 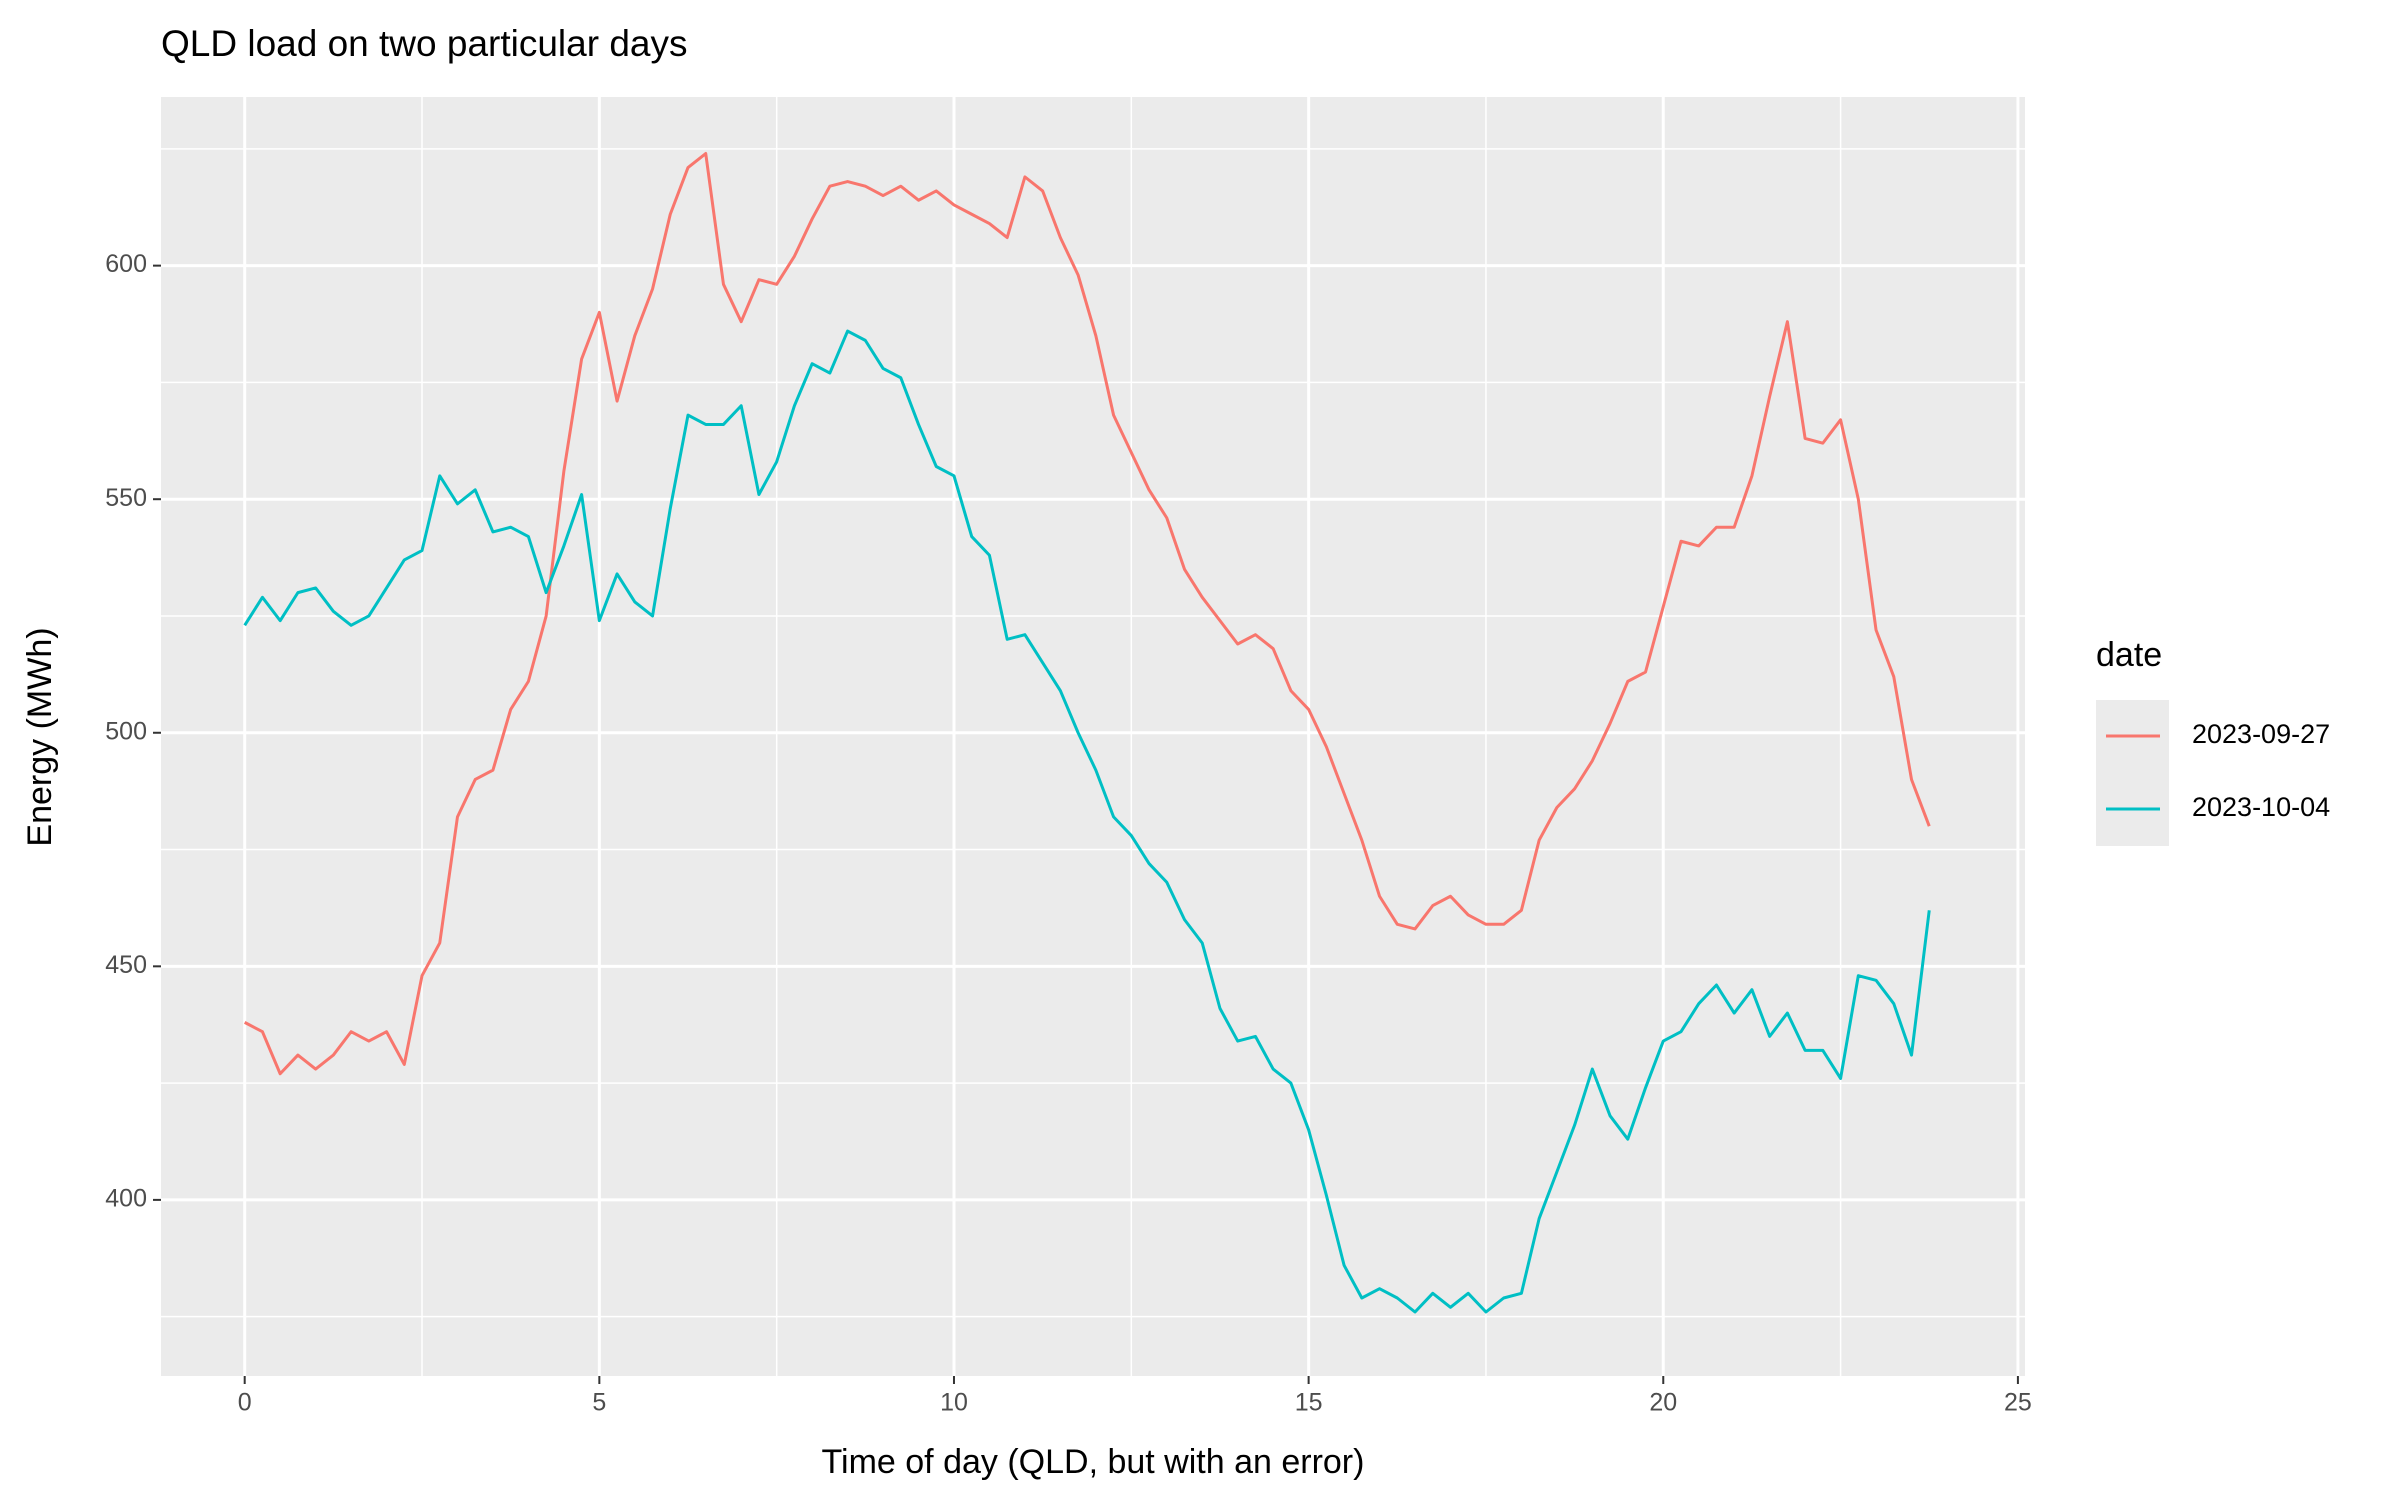 I want to click on x-tick-label: 5, so click(x=599, y=1403).